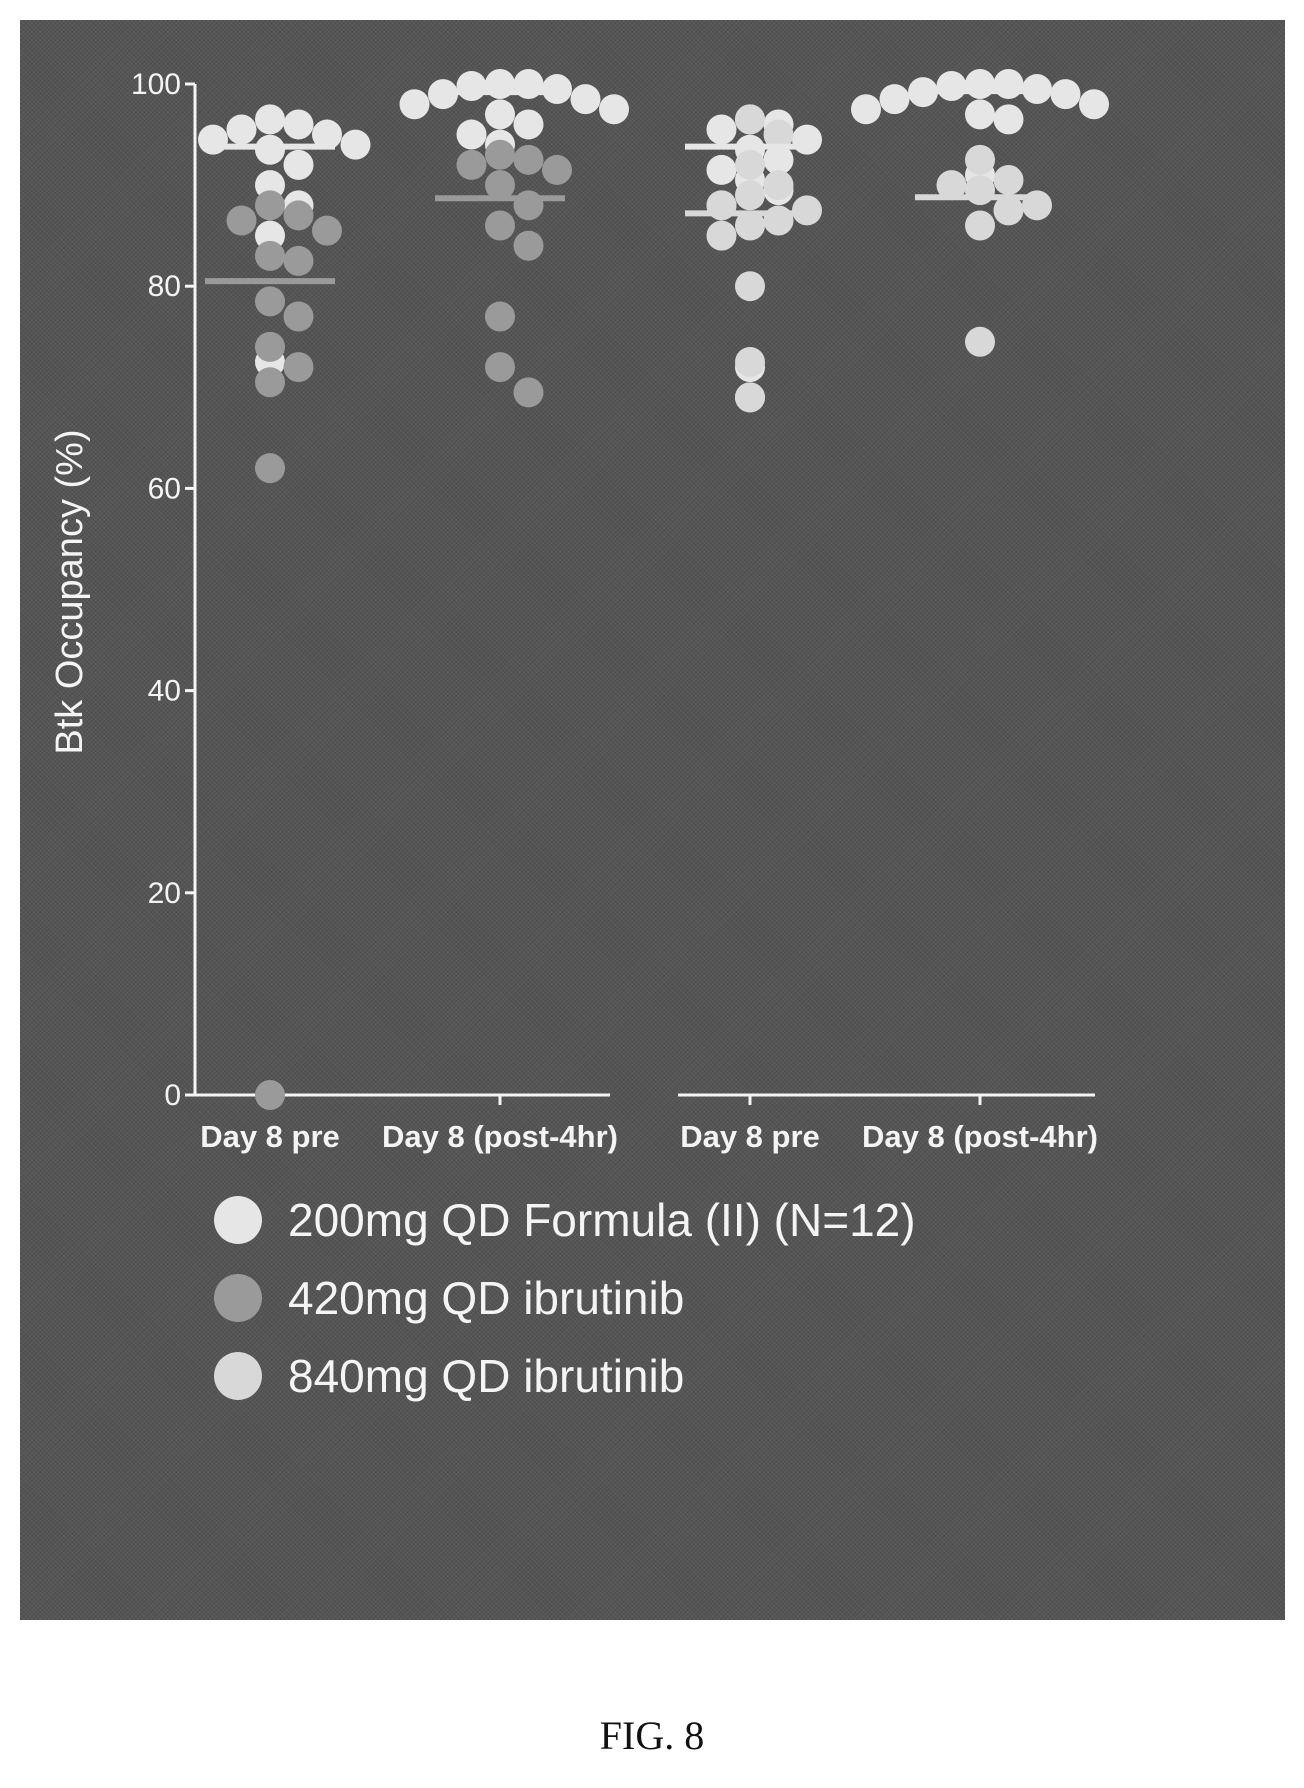  I want to click on figure-label: FIG. 8, so click(652, 1735).